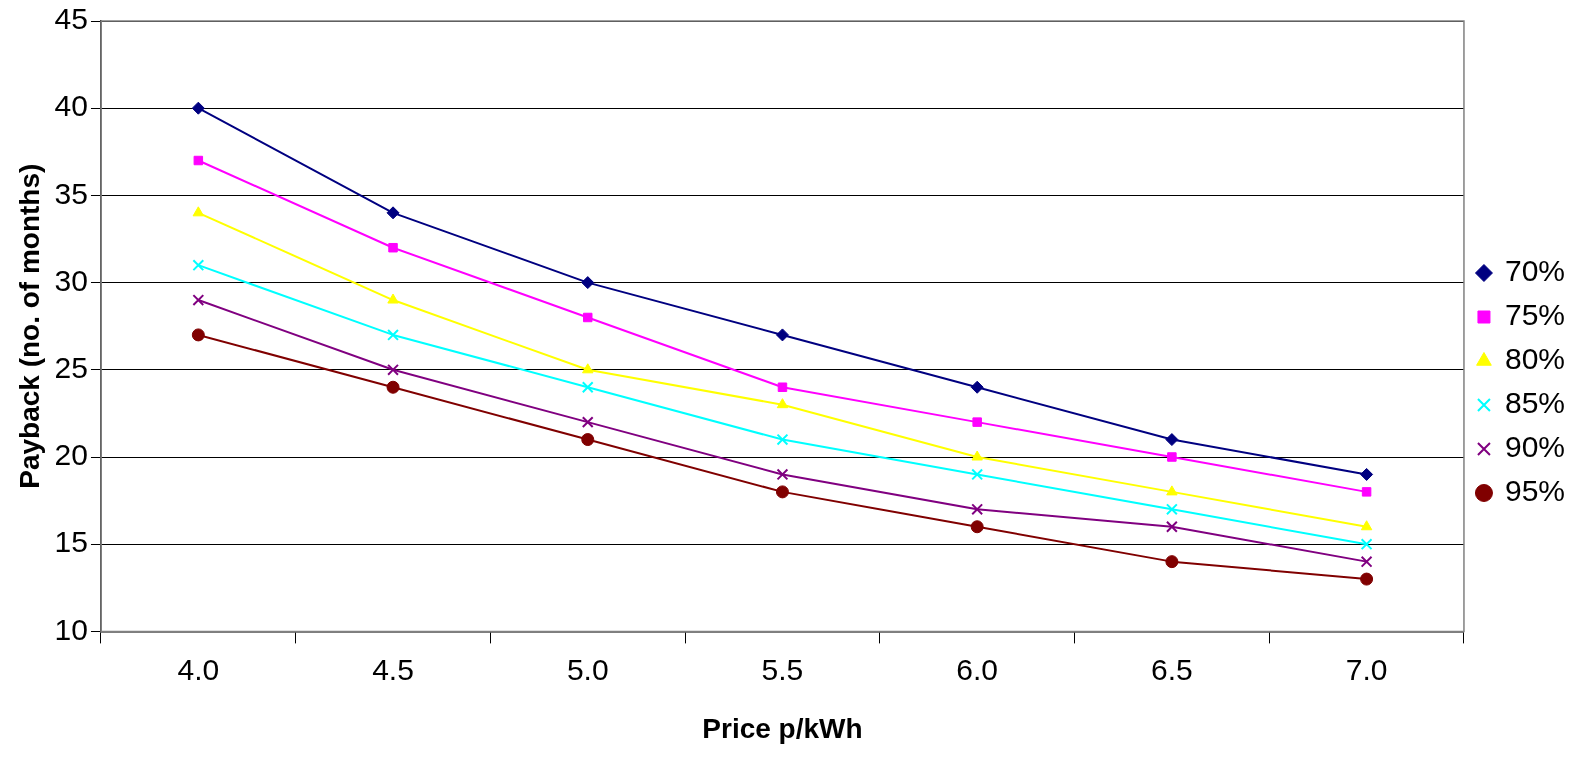 This screenshot has height=761, width=1585. What do you see at coordinates (782, 669) in the screenshot?
I see `x-tick-label: 5.5` at bounding box center [782, 669].